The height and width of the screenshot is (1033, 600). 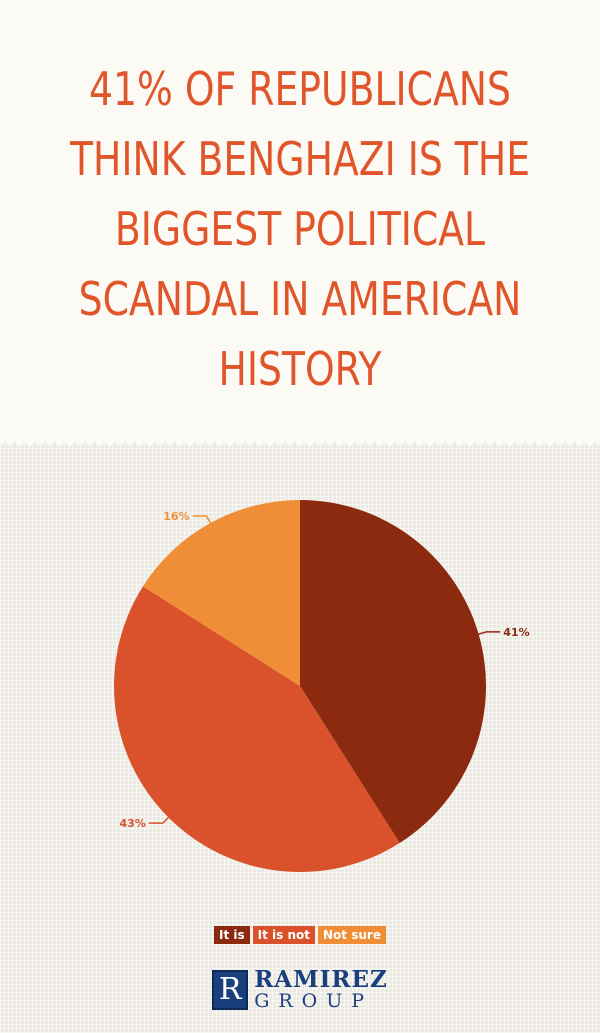 I want to click on brand-logo: R RAMIREZ GROUP, so click(x=300, y=989).